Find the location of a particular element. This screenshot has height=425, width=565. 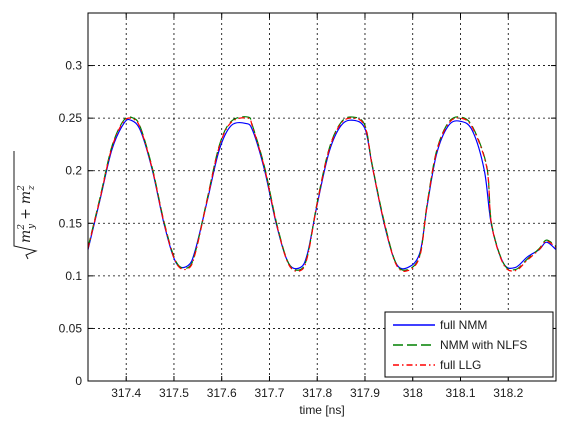

y-label-sup1: 2 is located at coordinates (22, 227).